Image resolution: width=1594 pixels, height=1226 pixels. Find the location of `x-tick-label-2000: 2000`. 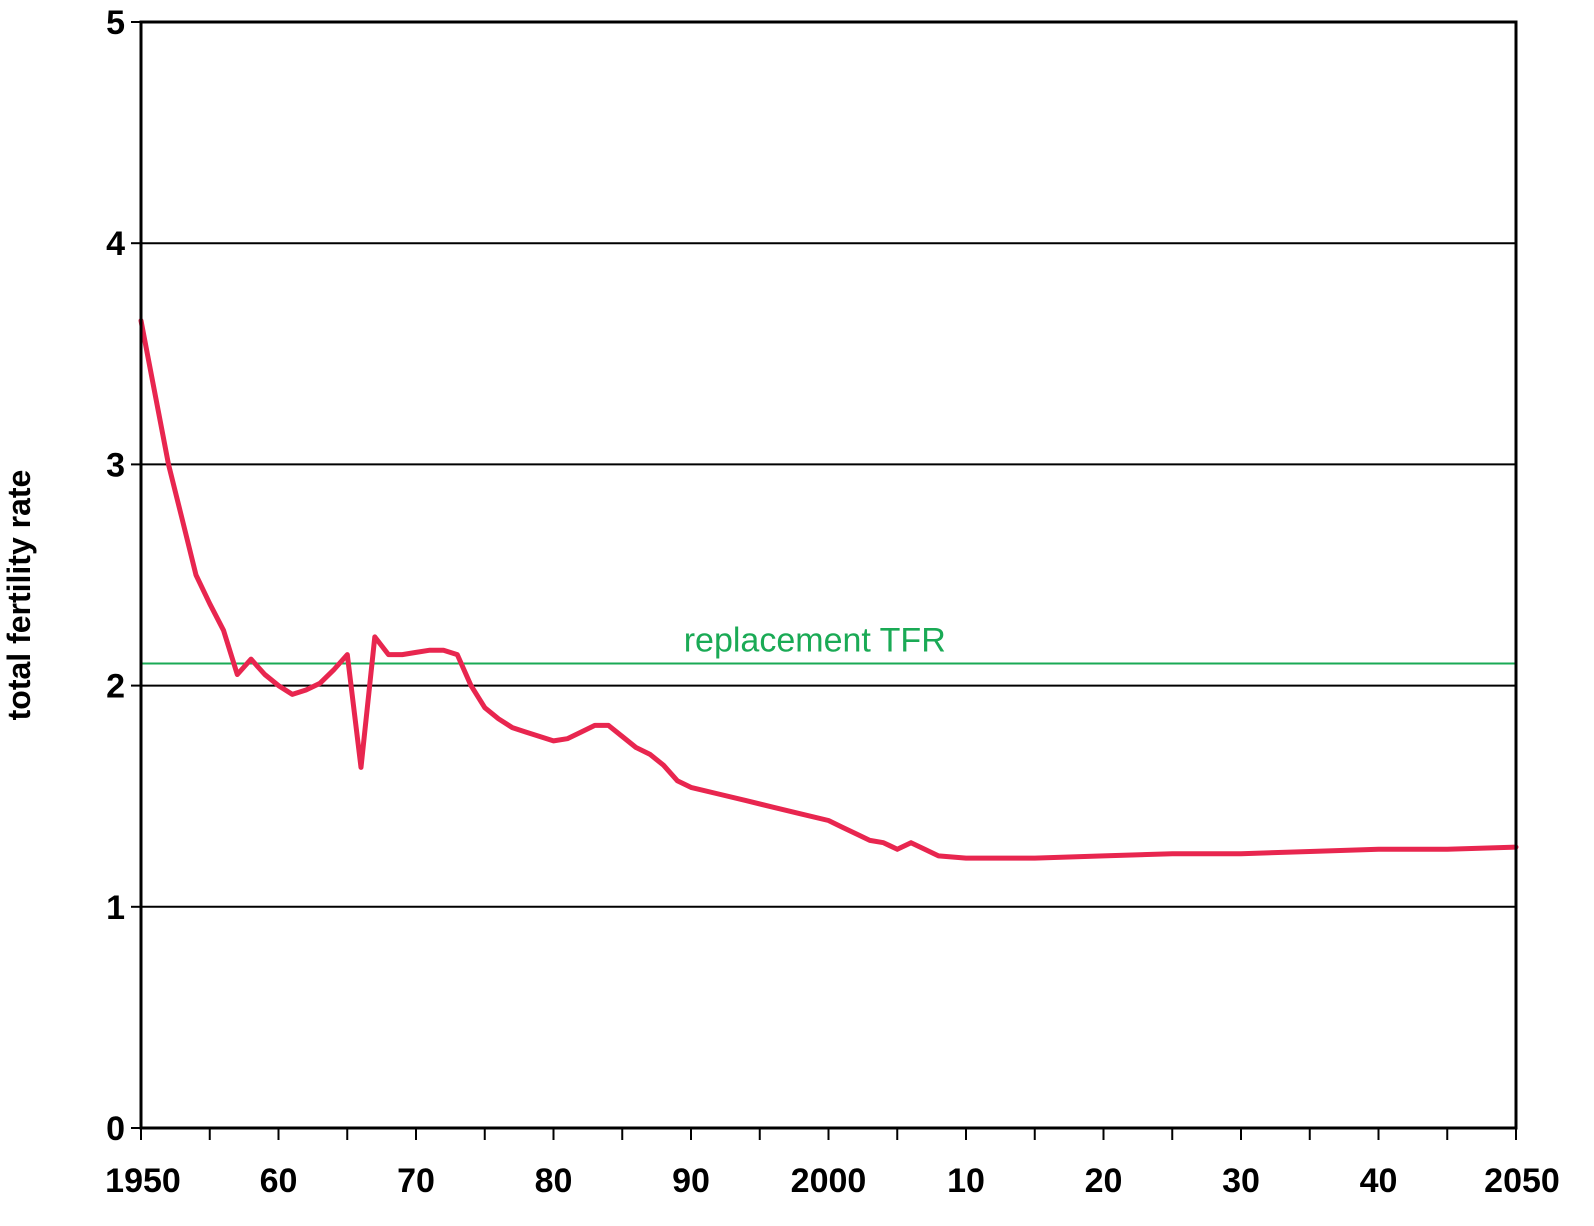

x-tick-label-2000: 2000 is located at coordinates (829, 1181).